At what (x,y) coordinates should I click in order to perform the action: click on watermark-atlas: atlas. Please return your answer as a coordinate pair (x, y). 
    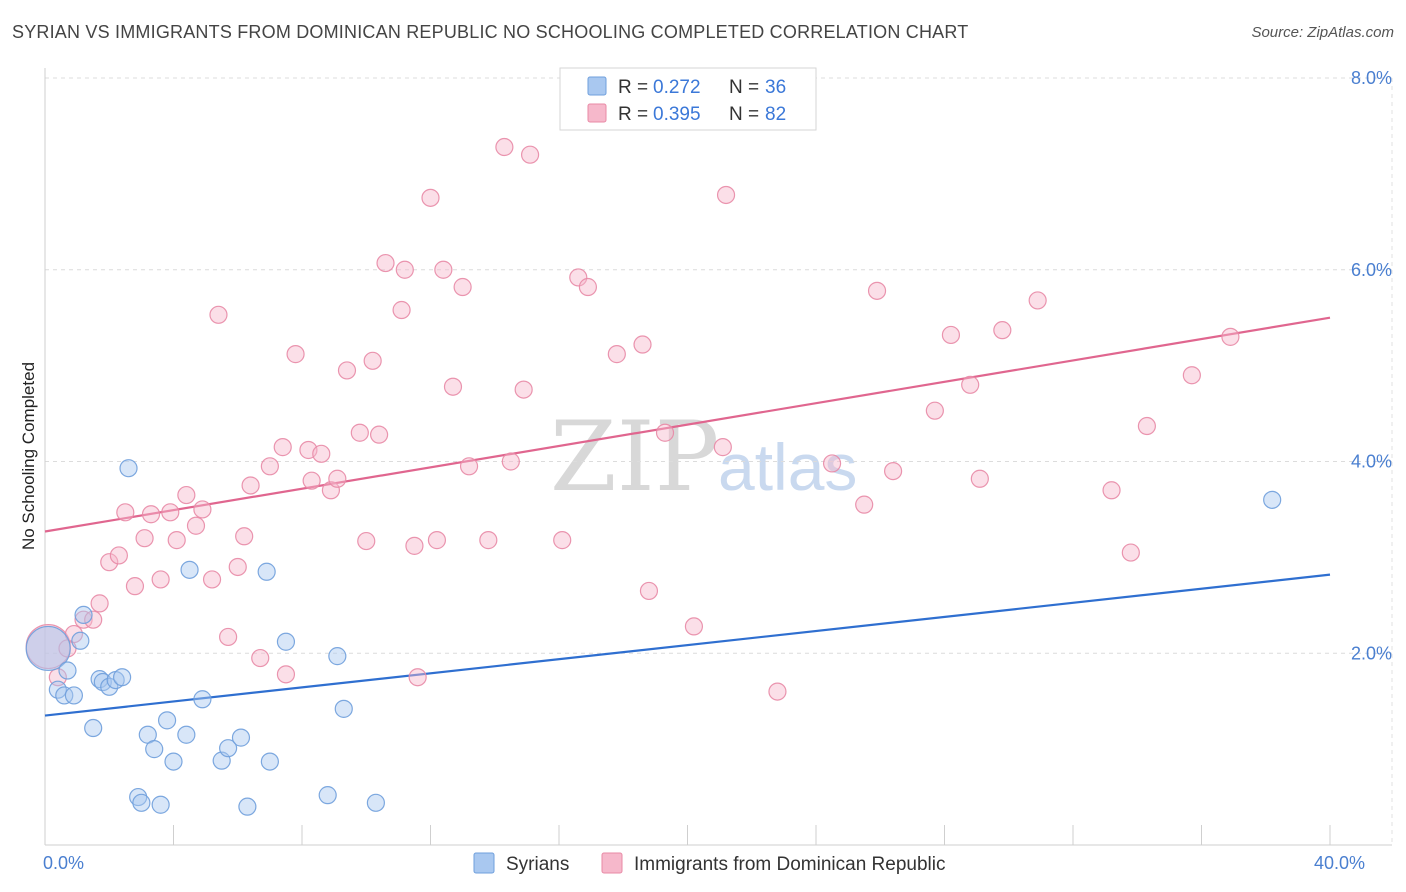
    Looking at the image, I should click on (787, 467).